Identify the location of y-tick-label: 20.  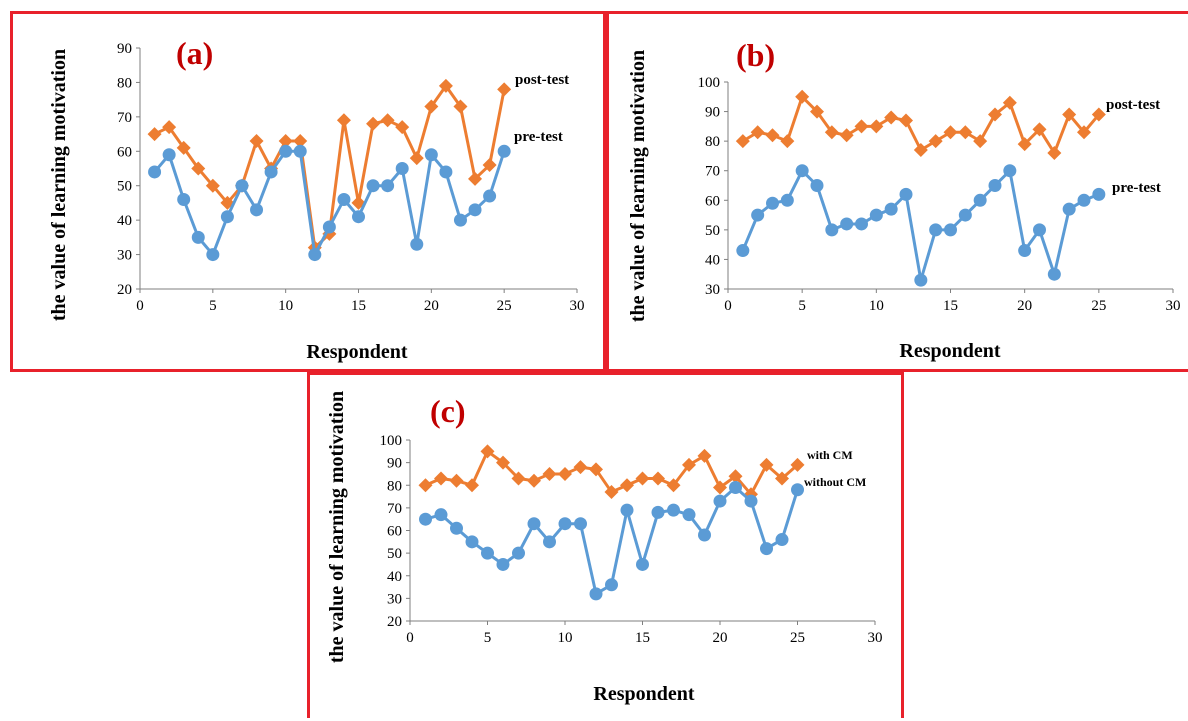
(124, 290).